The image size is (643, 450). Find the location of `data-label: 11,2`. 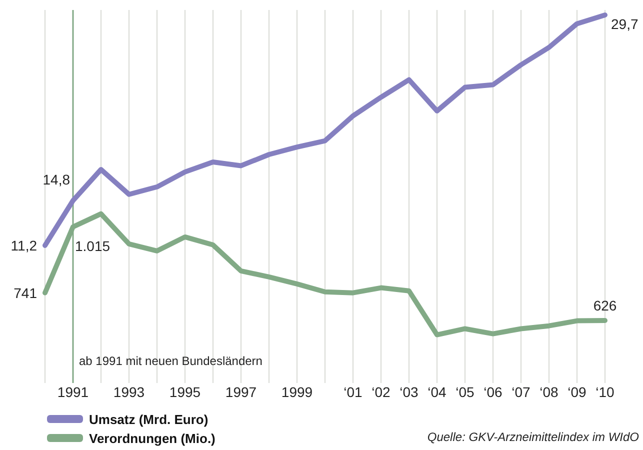

data-label: 11,2 is located at coordinates (24, 245).